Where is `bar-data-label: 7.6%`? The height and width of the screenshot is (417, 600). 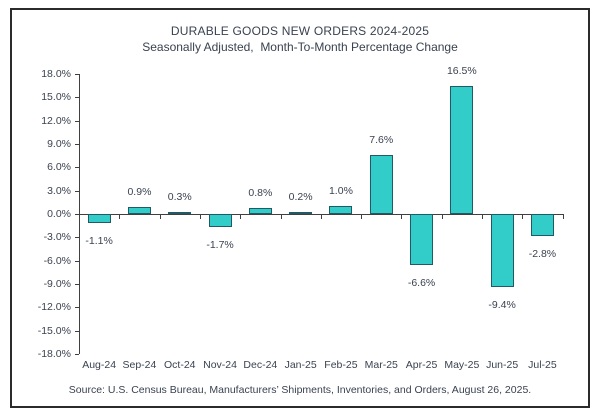
bar-data-label: 7.6% is located at coordinates (381, 139).